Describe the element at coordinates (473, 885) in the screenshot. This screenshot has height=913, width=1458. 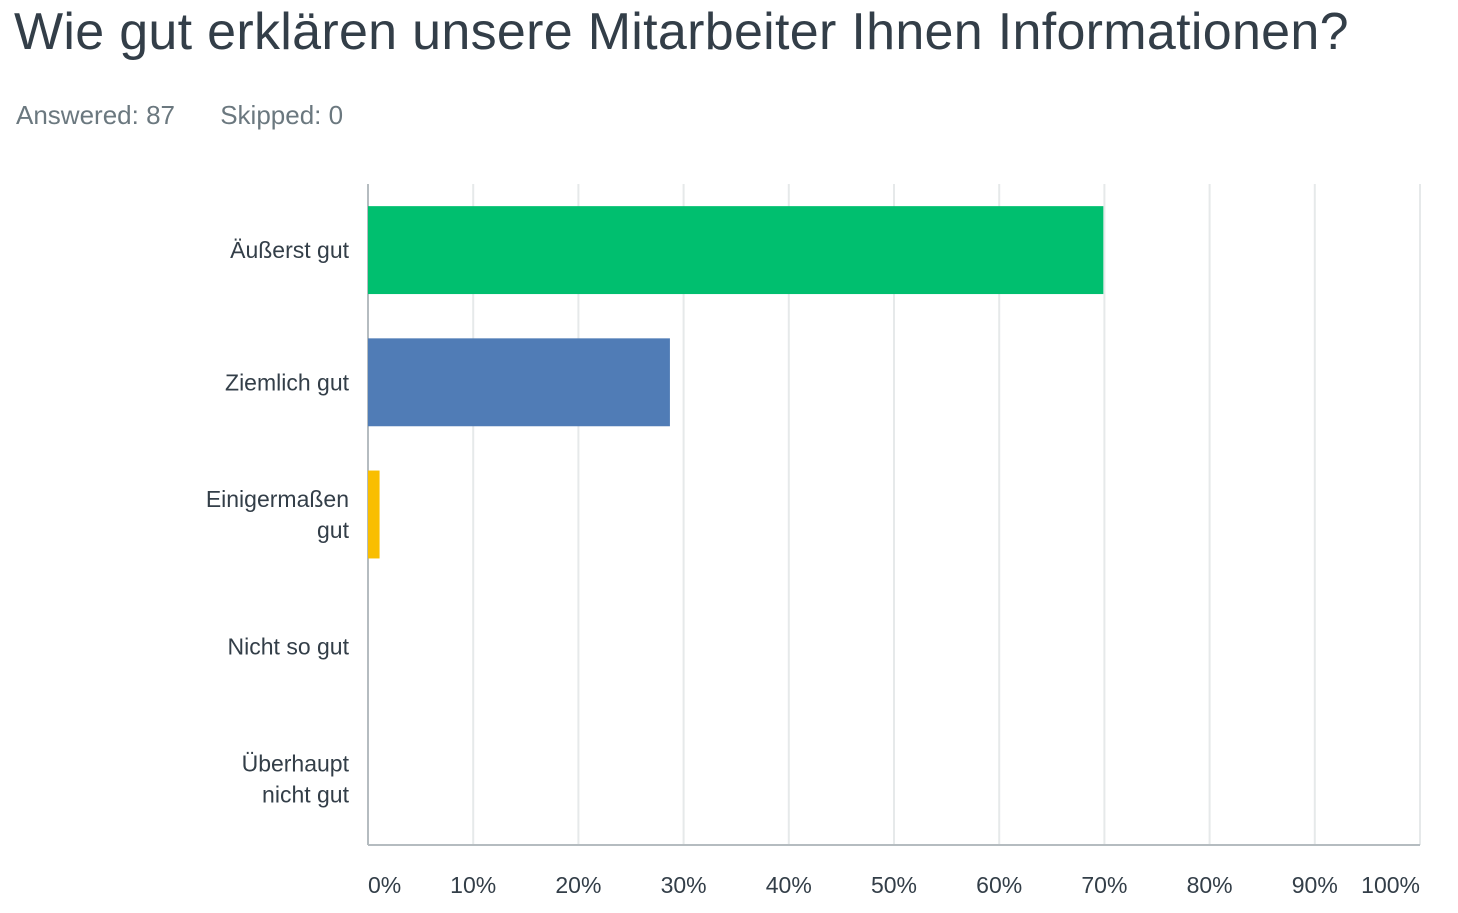
I see `x-tick-label: 10%` at that location.